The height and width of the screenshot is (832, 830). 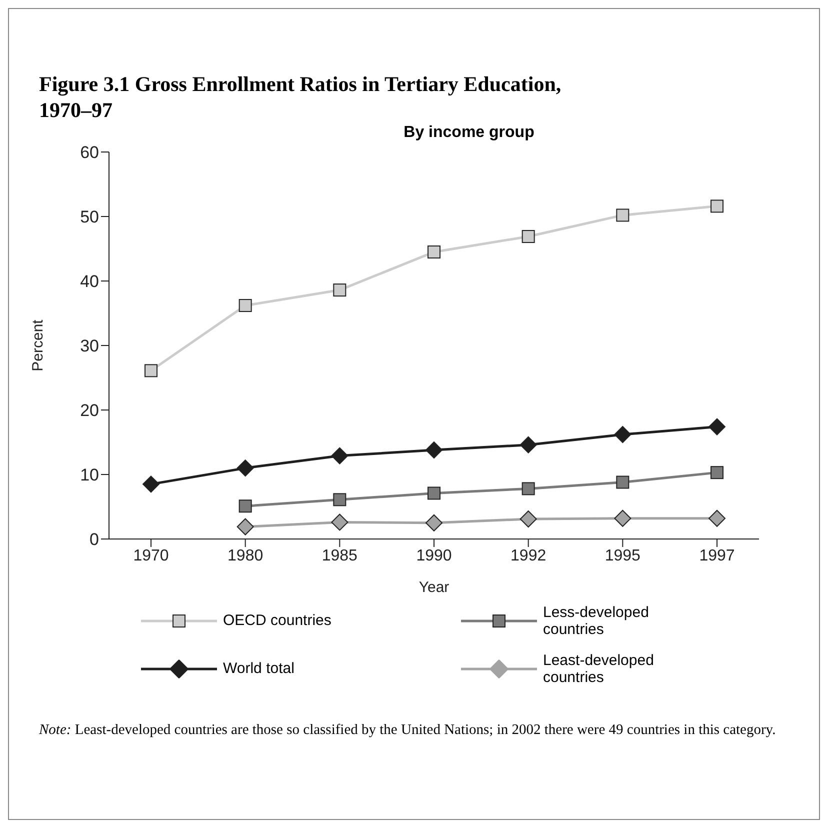 I want to click on chart-title: Figure 3.1 Gross Enrollment Ratios in Tertiary Education, 1970–97, so click(x=300, y=97).